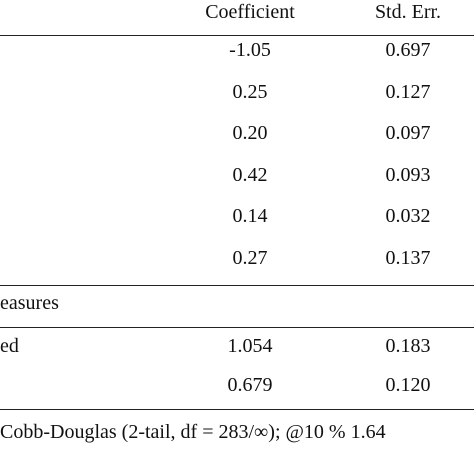  What do you see at coordinates (250, 133) in the screenshot?
I see `coefficient-cell: 0.20` at bounding box center [250, 133].